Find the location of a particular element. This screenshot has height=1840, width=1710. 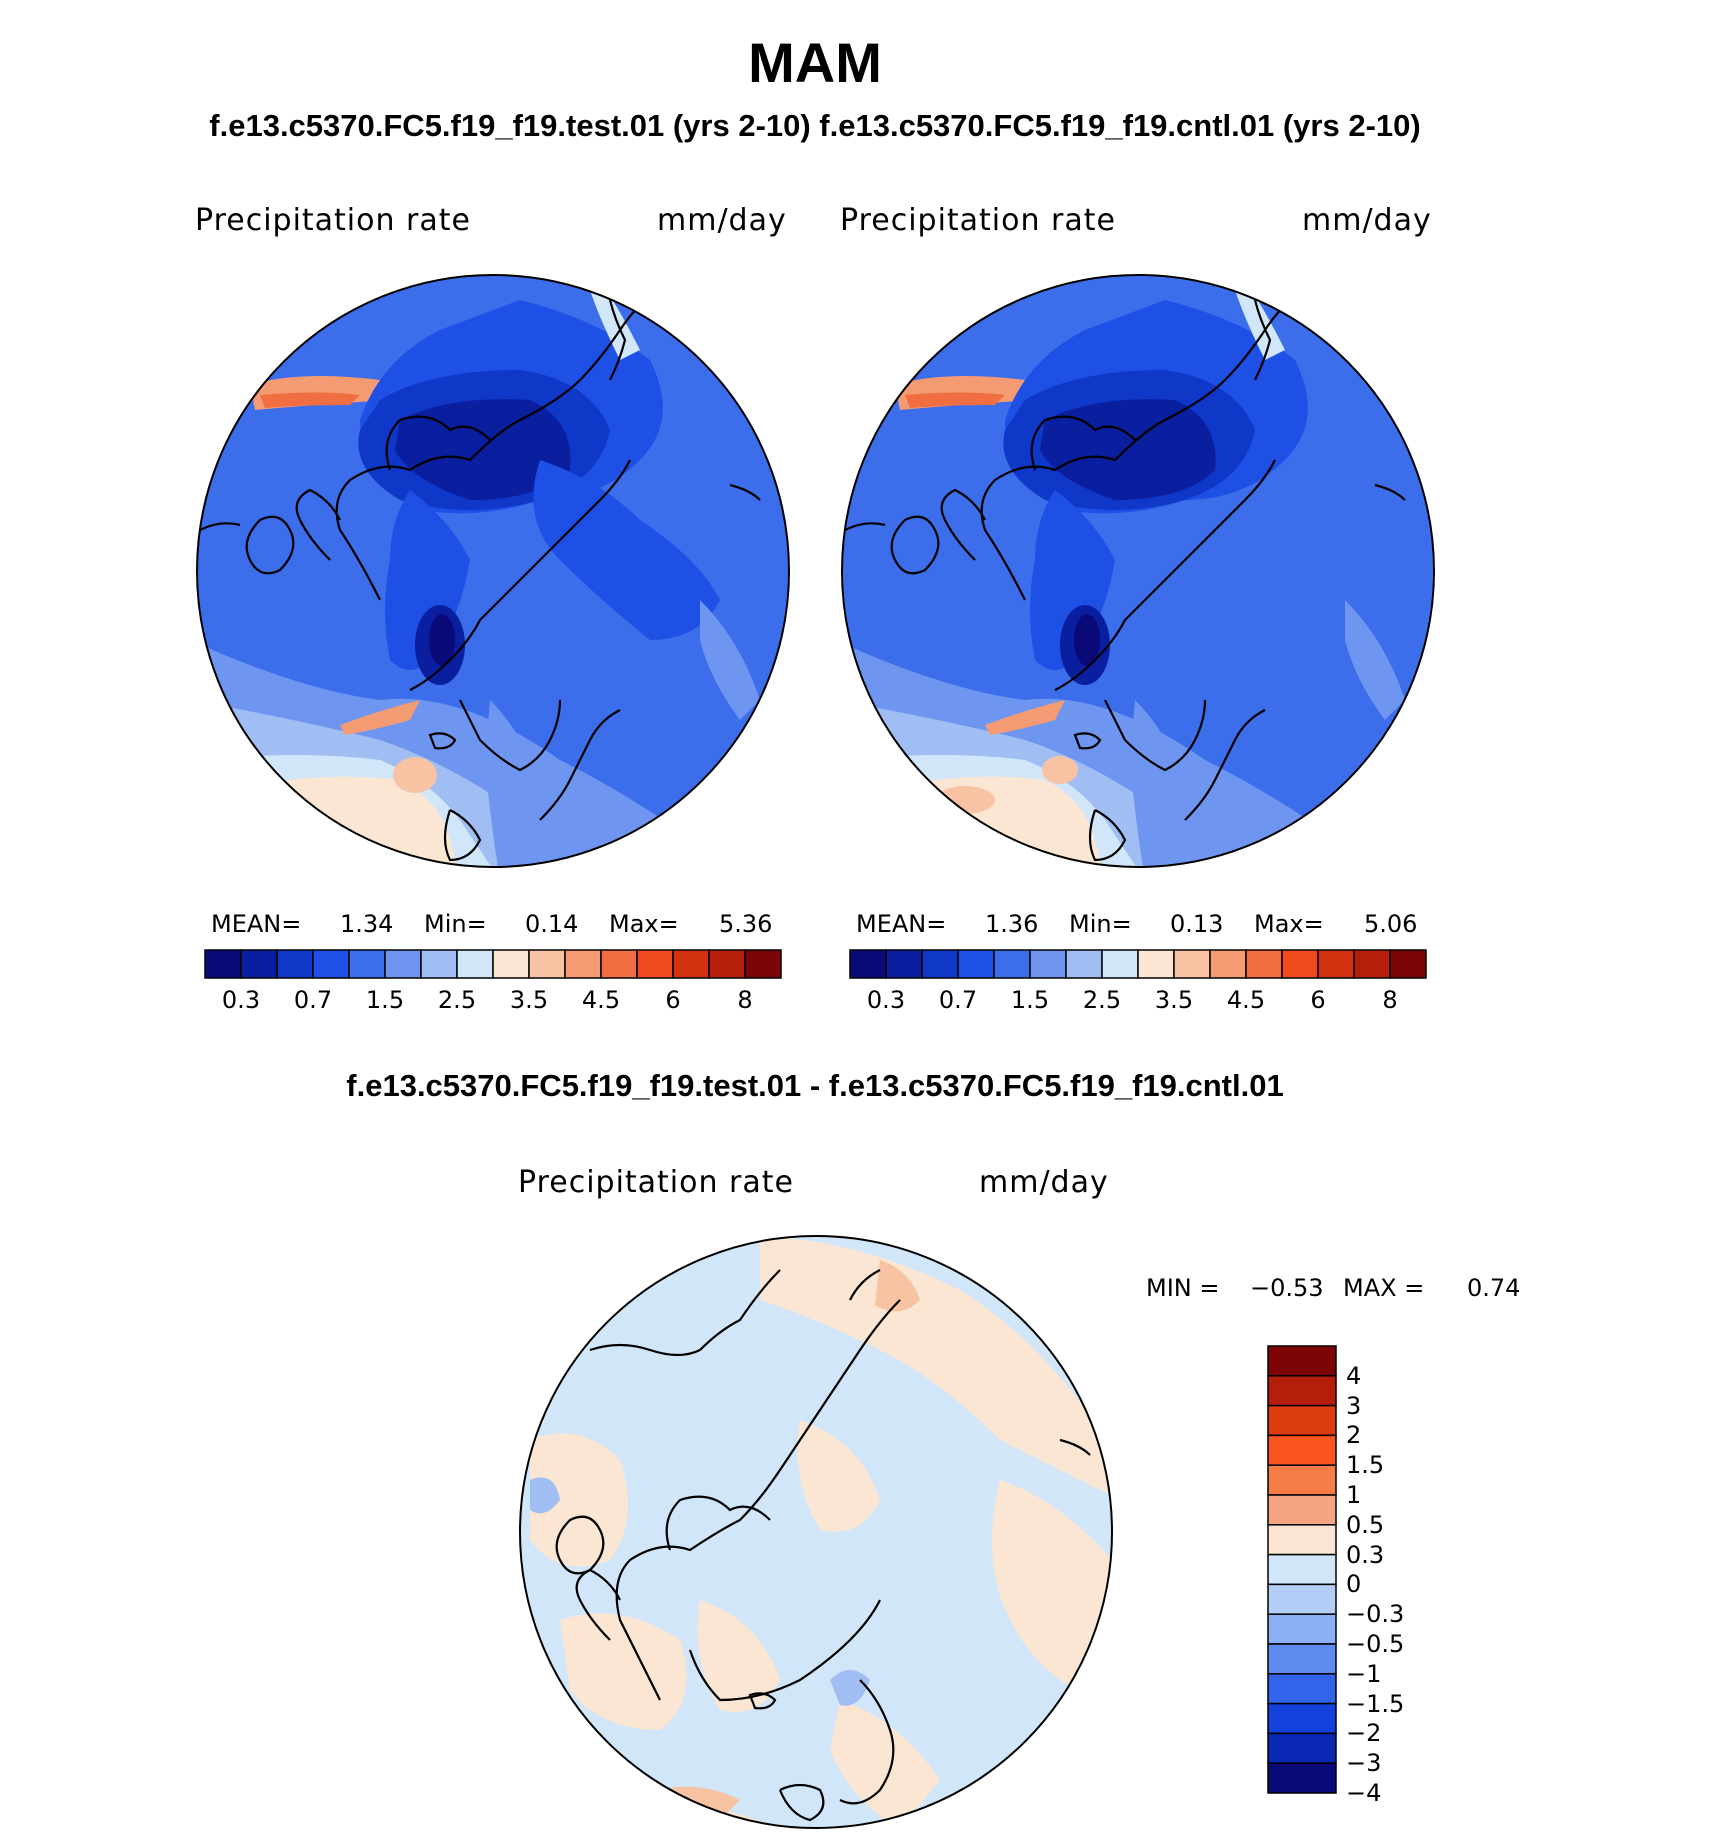

map3-boundary is located at coordinates (816, 1532).